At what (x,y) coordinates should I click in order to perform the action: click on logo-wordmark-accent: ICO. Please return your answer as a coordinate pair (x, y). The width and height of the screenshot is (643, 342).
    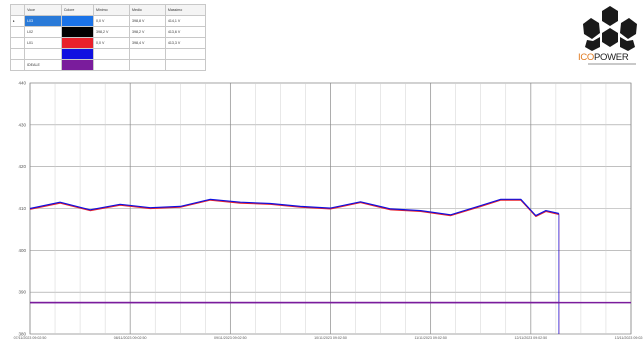
    Looking at the image, I should click on (586, 57).